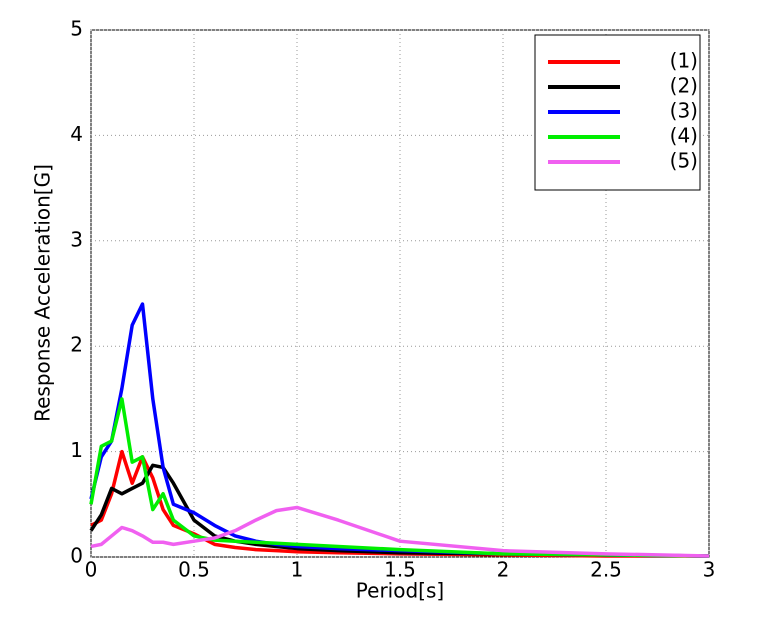 The image size is (781, 620). What do you see at coordinates (684, 136) in the screenshot?
I see `legend-label: (4)` at bounding box center [684, 136].